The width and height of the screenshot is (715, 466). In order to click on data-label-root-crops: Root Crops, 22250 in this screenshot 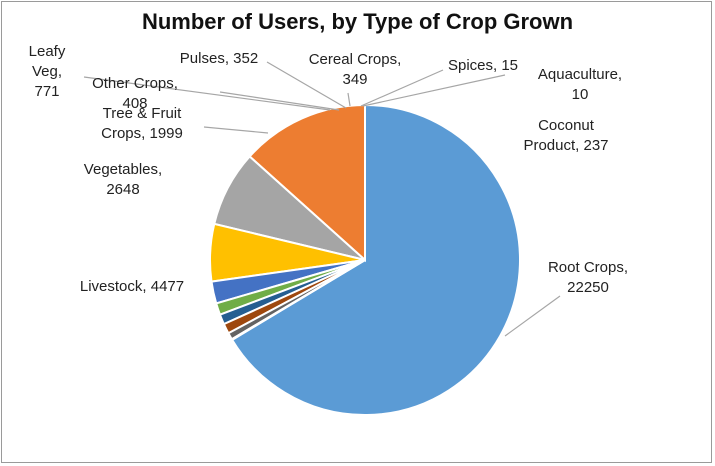, I will do `click(588, 277)`.